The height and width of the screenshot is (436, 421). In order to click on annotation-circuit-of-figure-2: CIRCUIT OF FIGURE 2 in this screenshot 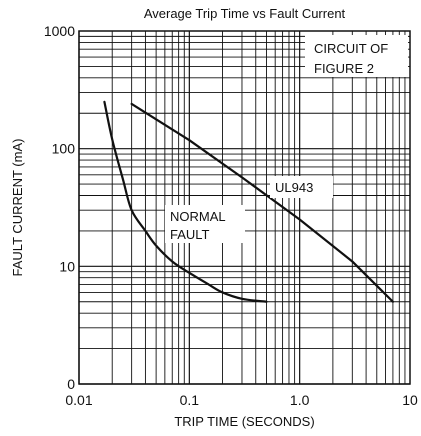, I will do `click(353, 58)`.